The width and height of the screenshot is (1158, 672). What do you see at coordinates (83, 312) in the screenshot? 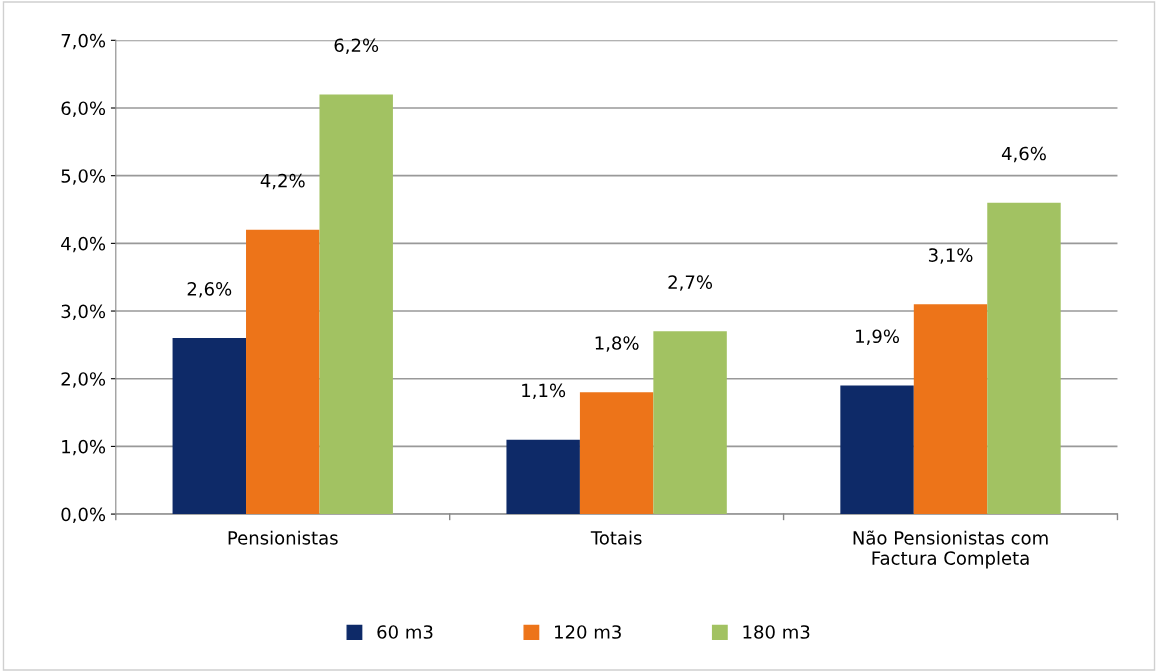
I see `y-tick-label: 3,0%` at bounding box center [83, 312].